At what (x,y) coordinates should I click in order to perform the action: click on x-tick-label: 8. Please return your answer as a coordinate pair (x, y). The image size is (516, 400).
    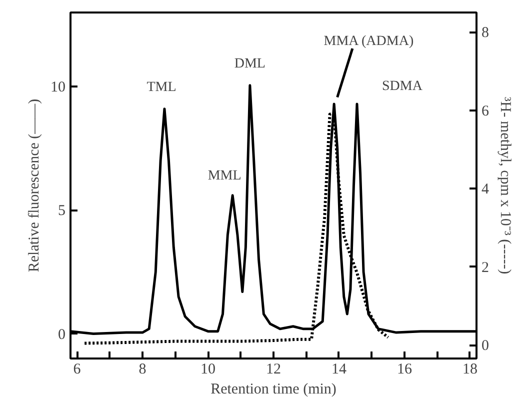
    Looking at the image, I should click on (142, 370).